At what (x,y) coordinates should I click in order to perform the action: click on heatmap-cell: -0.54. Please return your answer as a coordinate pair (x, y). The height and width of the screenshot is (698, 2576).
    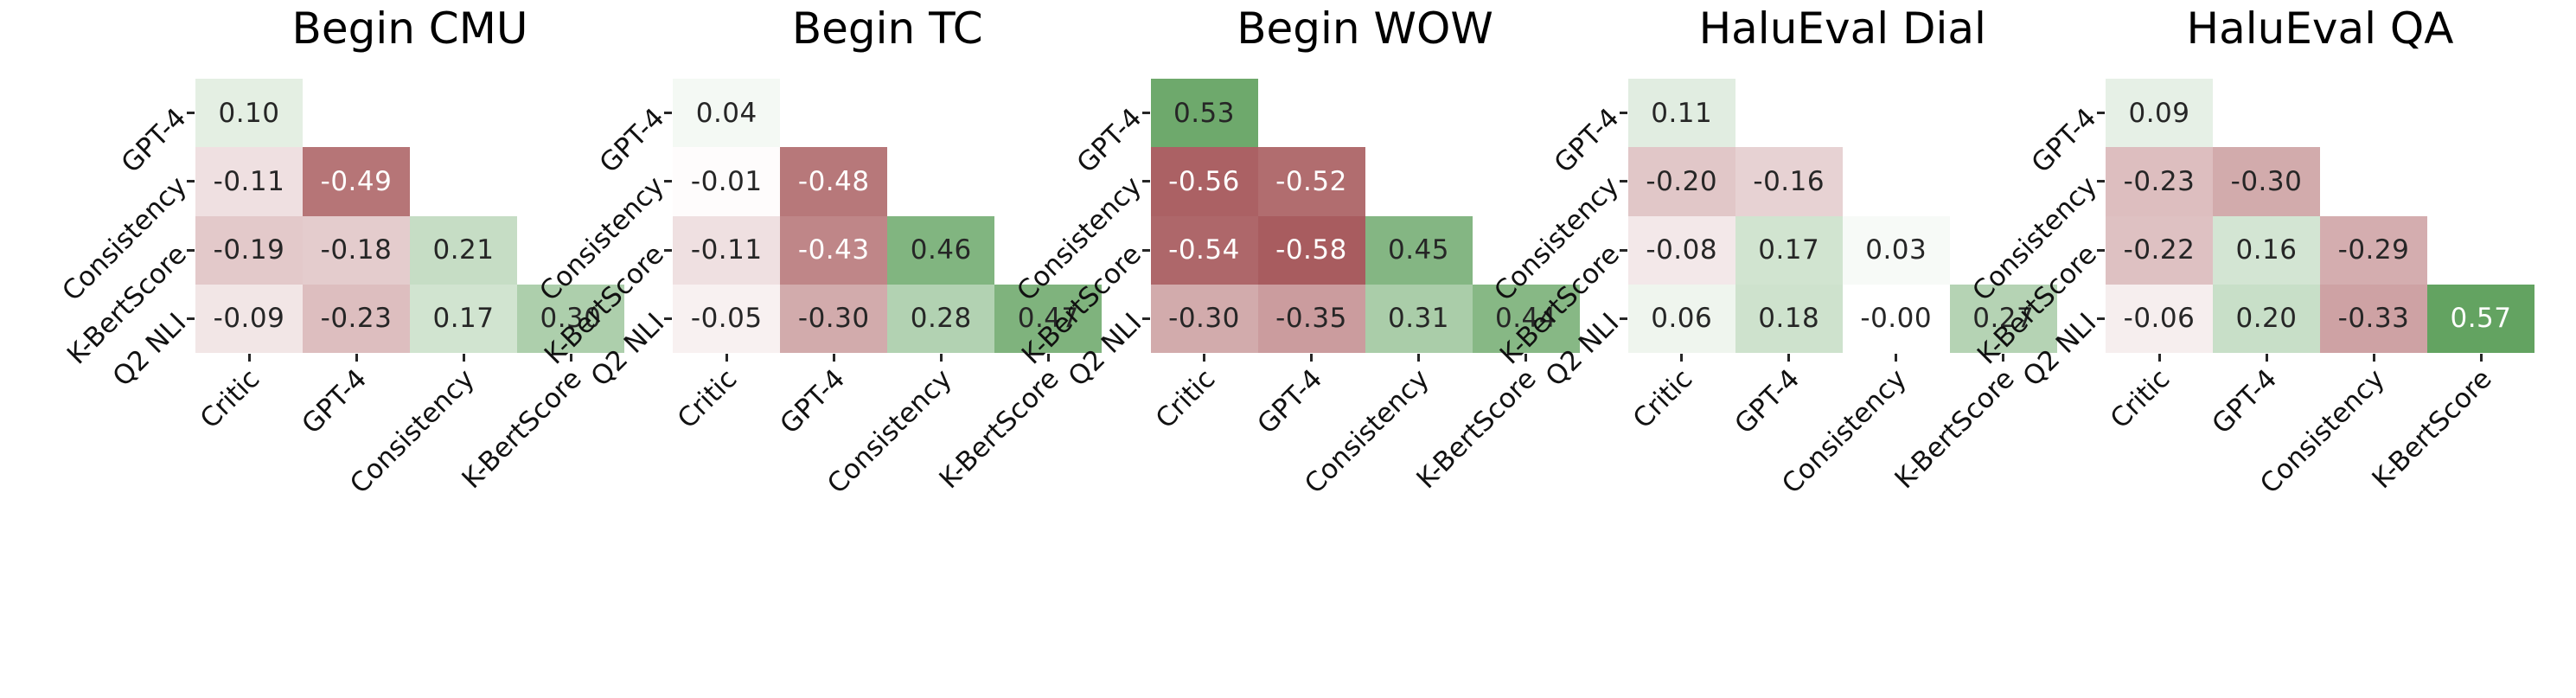
    Looking at the image, I should click on (1204, 250).